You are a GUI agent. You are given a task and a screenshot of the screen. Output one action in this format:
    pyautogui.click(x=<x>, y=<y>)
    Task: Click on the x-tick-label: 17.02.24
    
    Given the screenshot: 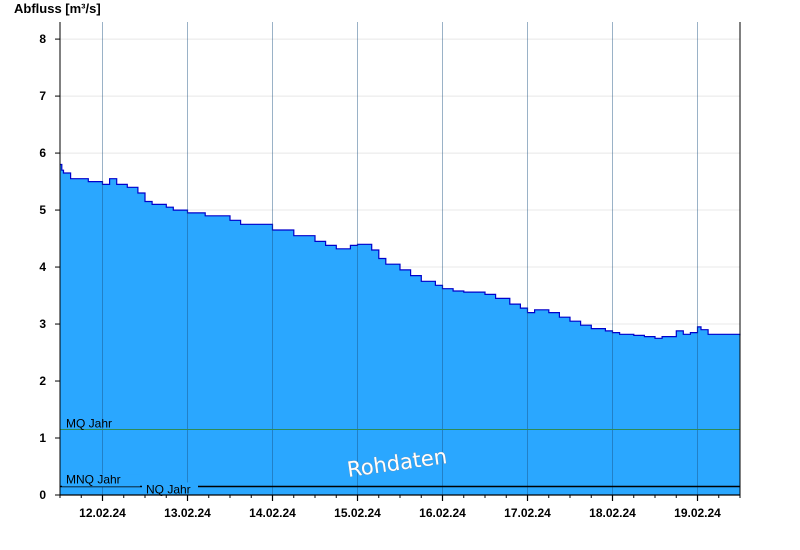 What is the action you would take?
    pyautogui.click(x=527, y=513)
    